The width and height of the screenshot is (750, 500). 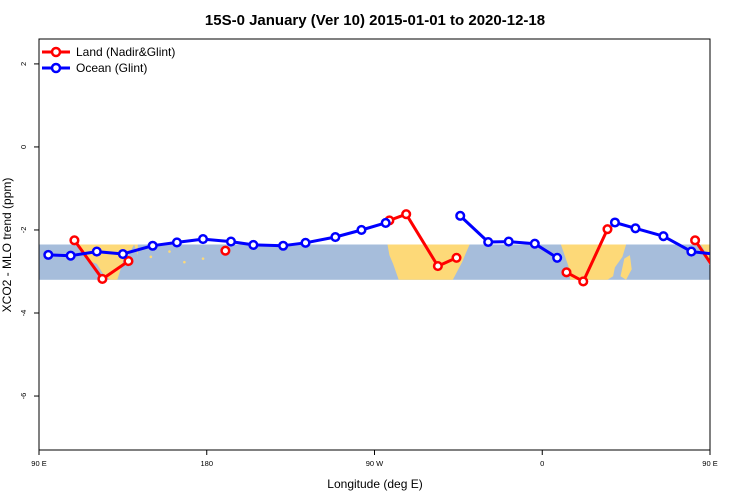 I want to click on land-northern-australia-repeat, so click(x=705, y=252).